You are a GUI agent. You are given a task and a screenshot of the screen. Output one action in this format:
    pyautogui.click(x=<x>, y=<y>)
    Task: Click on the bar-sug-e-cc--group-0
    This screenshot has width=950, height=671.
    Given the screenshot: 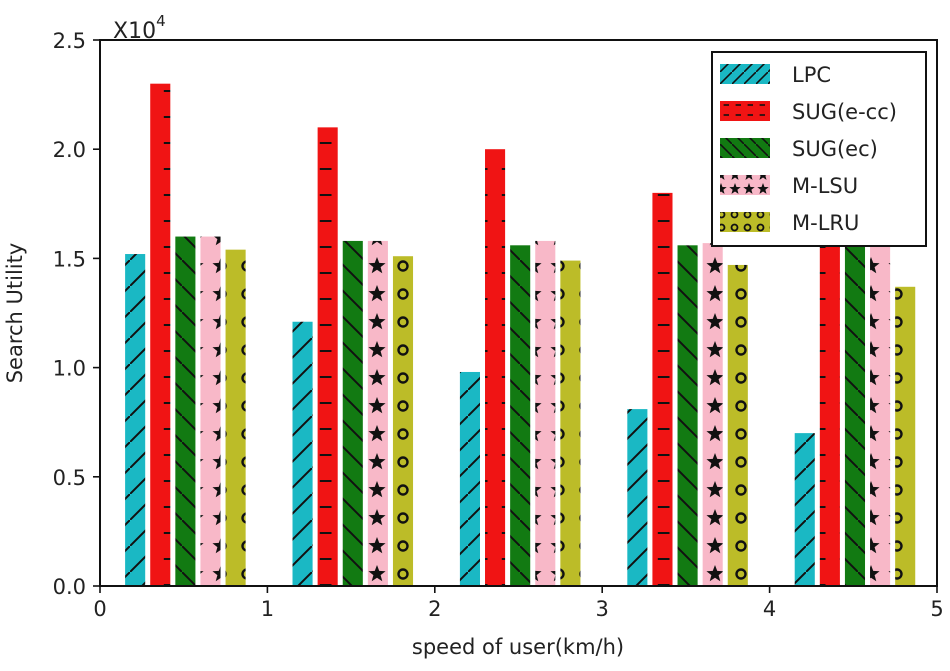 What is the action you would take?
    pyautogui.click(x=160, y=335)
    